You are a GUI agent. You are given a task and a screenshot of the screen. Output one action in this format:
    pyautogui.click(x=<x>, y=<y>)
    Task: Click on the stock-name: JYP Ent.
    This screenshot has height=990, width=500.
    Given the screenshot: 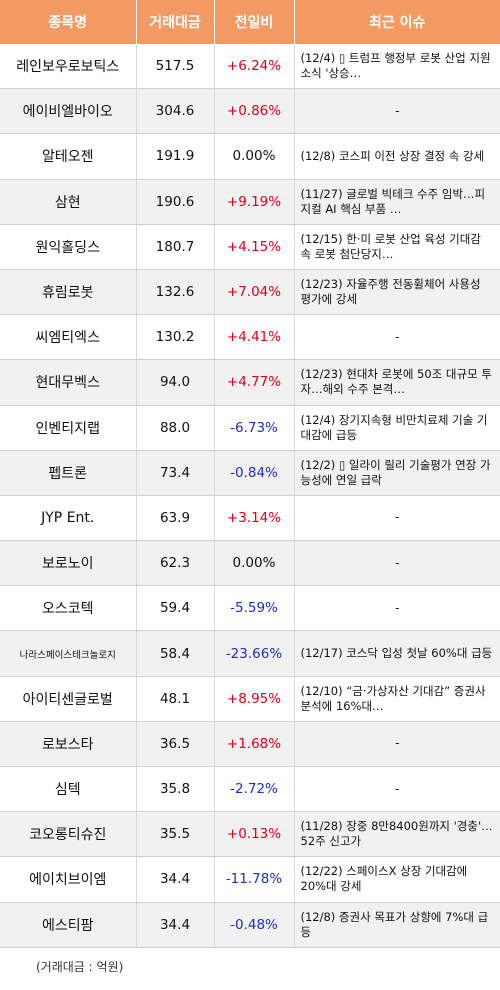 What is the action you would take?
    pyautogui.click(x=68, y=518)
    